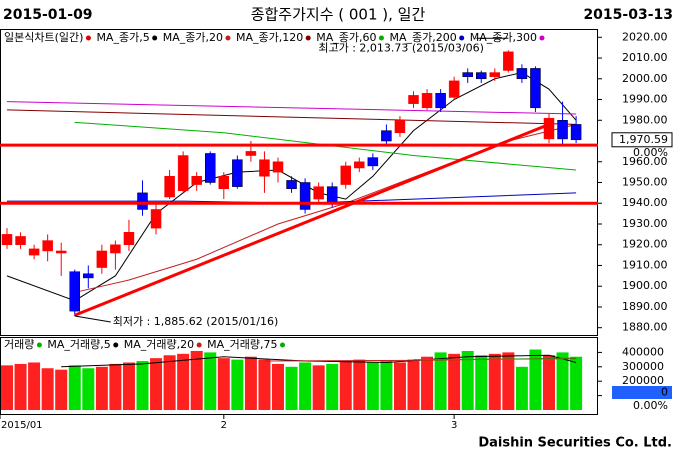 Image resolution: width=676 pixels, height=457 pixels. I want to click on legend-label: MA_종가,5, so click(122, 37).